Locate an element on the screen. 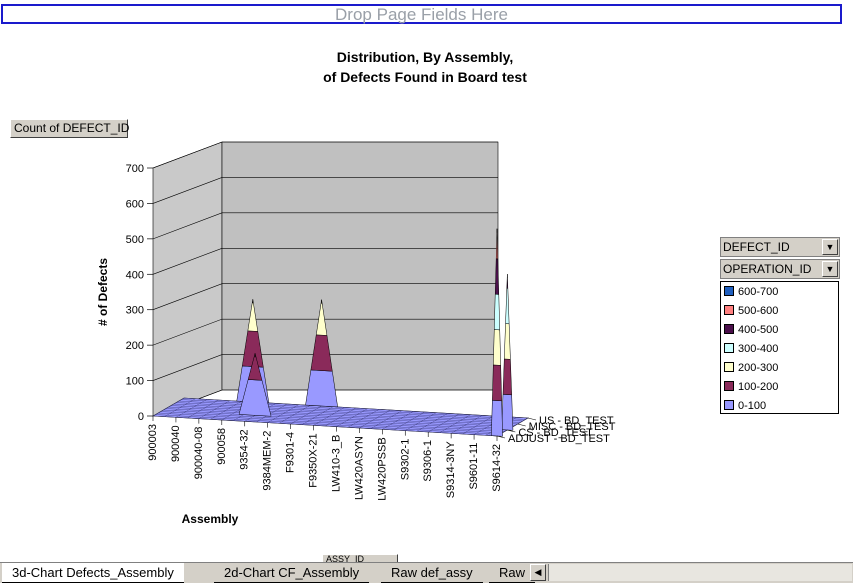 This screenshot has height=583, width=853. legend-item: 200-300 is located at coordinates (751, 368).